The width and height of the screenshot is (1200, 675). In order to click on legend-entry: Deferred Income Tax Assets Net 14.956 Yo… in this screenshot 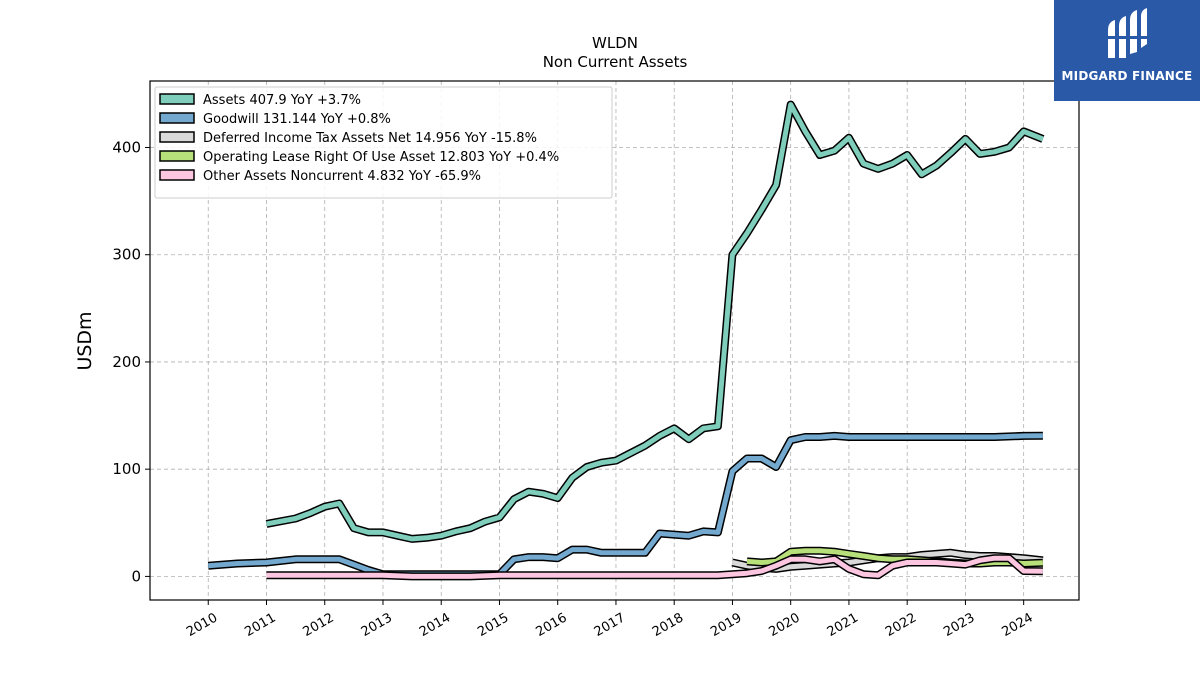, I will do `click(370, 138)`.